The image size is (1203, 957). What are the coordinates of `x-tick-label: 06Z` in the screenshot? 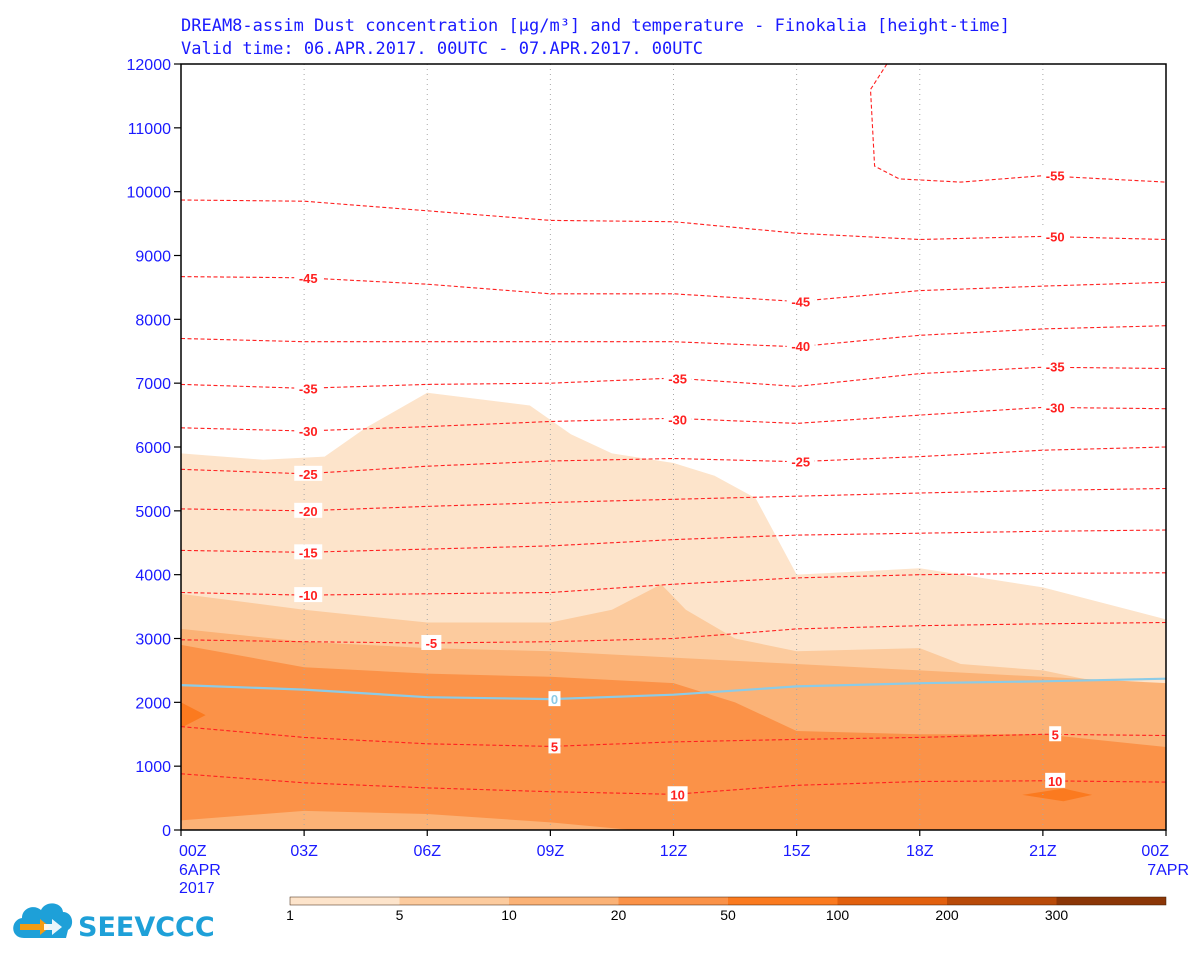 It's located at (427, 851).